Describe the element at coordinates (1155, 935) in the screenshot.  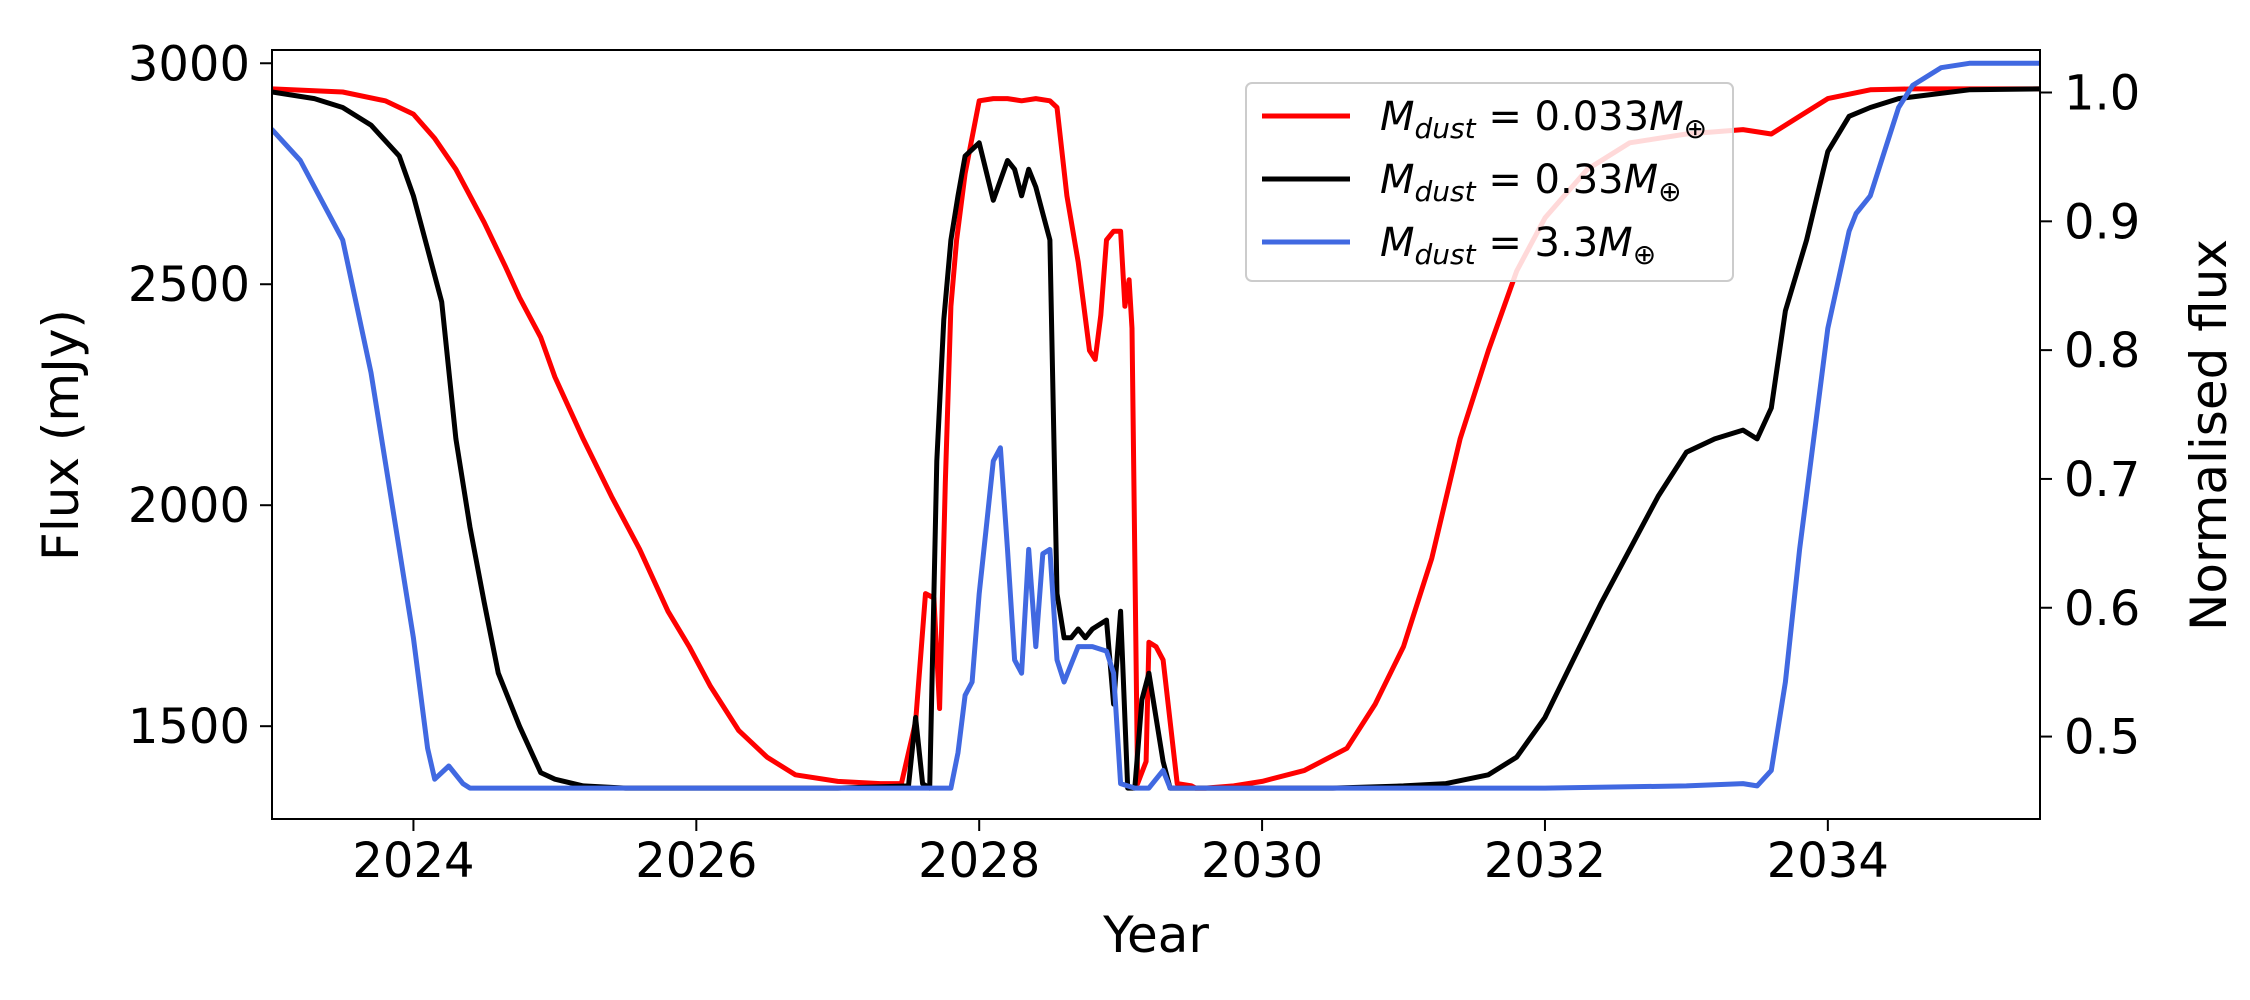
I see `x-axis-label: Year` at that location.